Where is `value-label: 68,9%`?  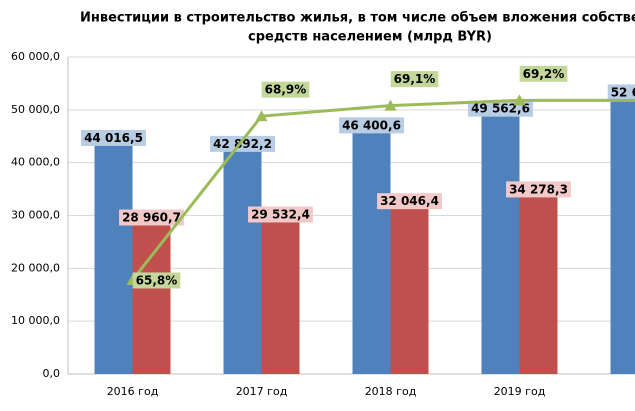 value-label: 68,9% is located at coordinates (286, 90).